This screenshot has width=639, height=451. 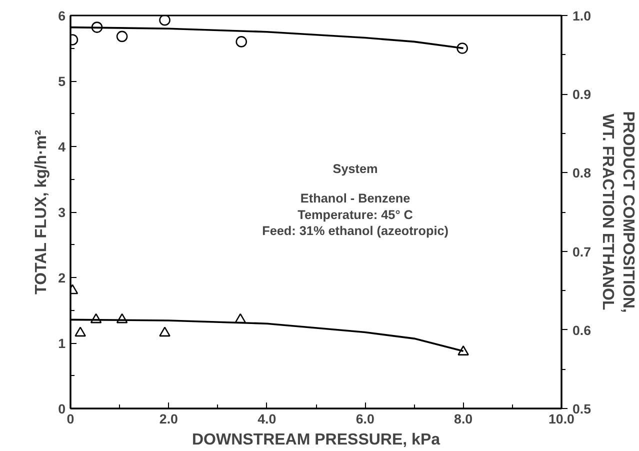 What do you see at coordinates (168, 419) in the screenshot?
I see `x-tick-label: 2.0` at bounding box center [168, 419].